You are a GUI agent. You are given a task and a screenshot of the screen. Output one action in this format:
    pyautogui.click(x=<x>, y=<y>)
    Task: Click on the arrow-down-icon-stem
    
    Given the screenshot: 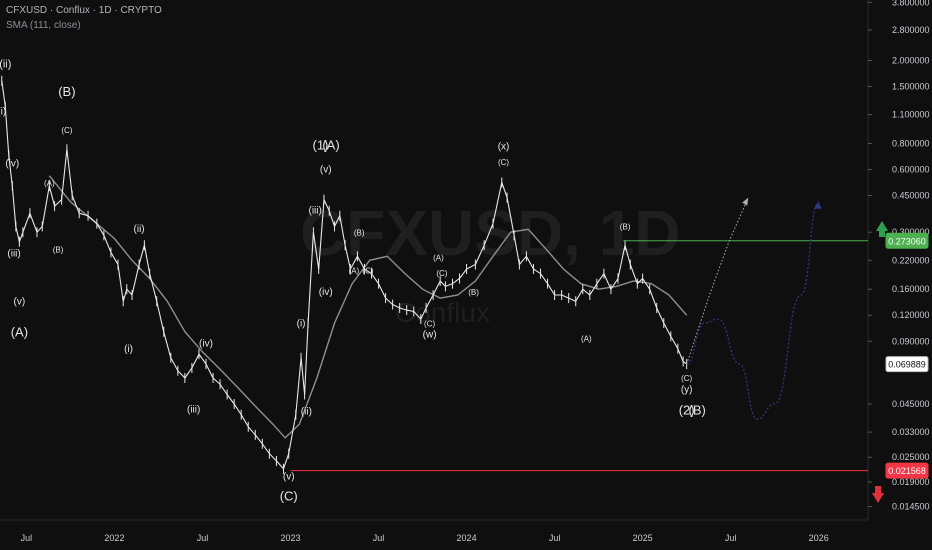 What is the action you would take?
    pyautogui.click(x=878, y=489)
    